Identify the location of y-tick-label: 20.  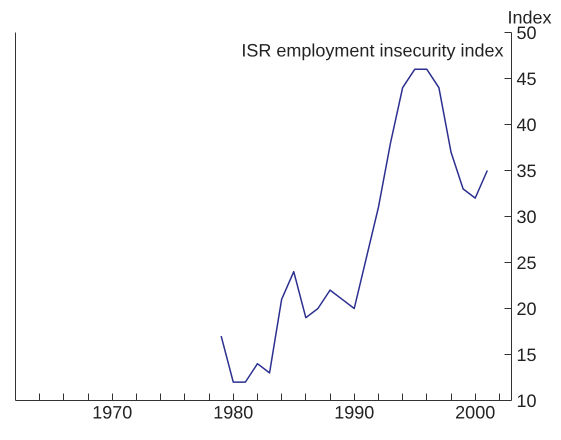
(526, 309).